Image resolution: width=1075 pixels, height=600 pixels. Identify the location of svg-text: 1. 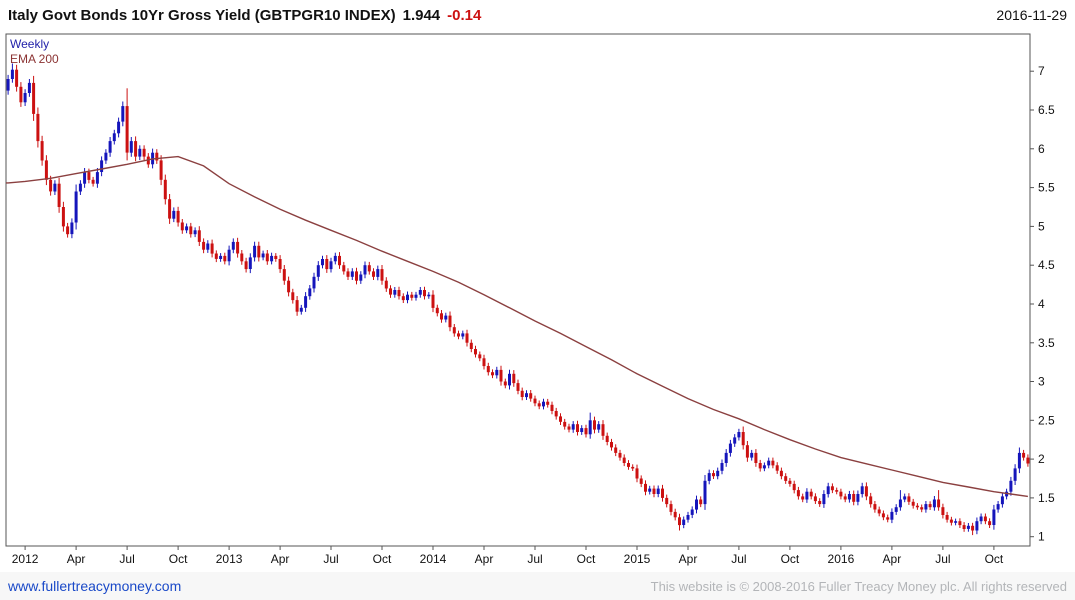
(1041, 537).